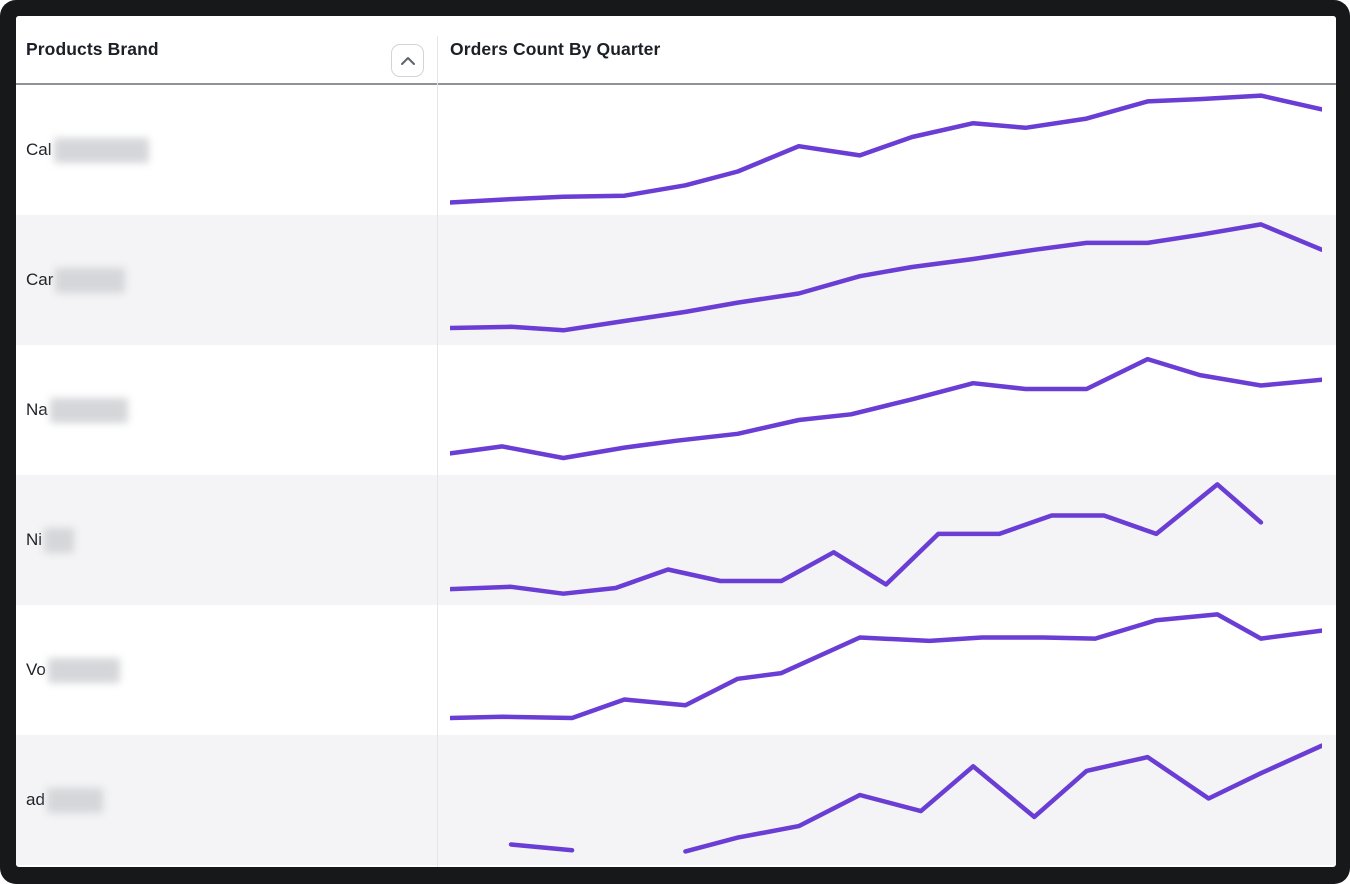 This screenshot has width=1350, height=884. I want to click on table-row: Ni, so click(676, 540).